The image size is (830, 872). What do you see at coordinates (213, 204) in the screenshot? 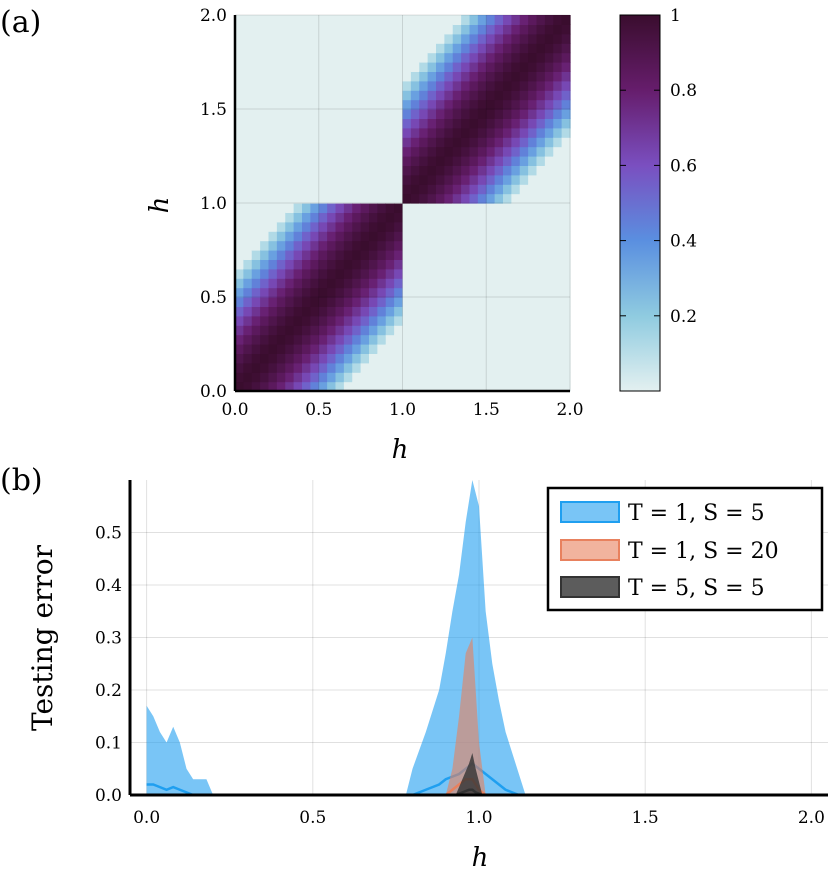
I see `heatmap-ytick-label: 1.0` at bounding box center [213, 204].